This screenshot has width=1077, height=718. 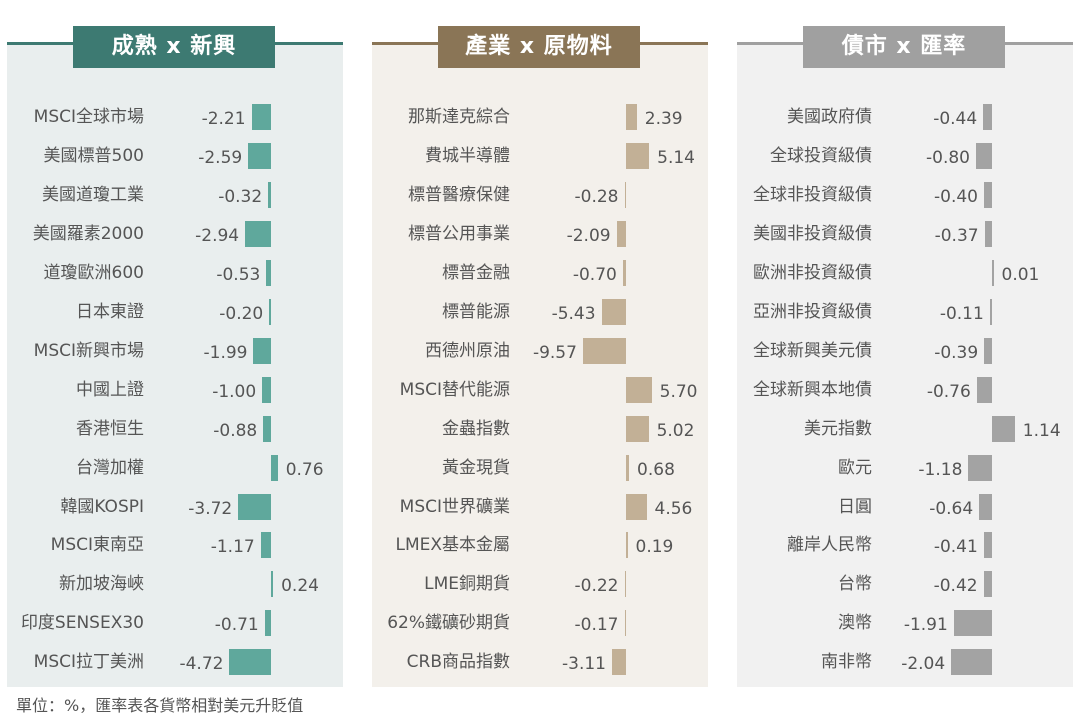 What do you see at coordinates (93, 155) in the screenshot?
I see `category-label: 美國標普500` at bounding box center [93, 155].